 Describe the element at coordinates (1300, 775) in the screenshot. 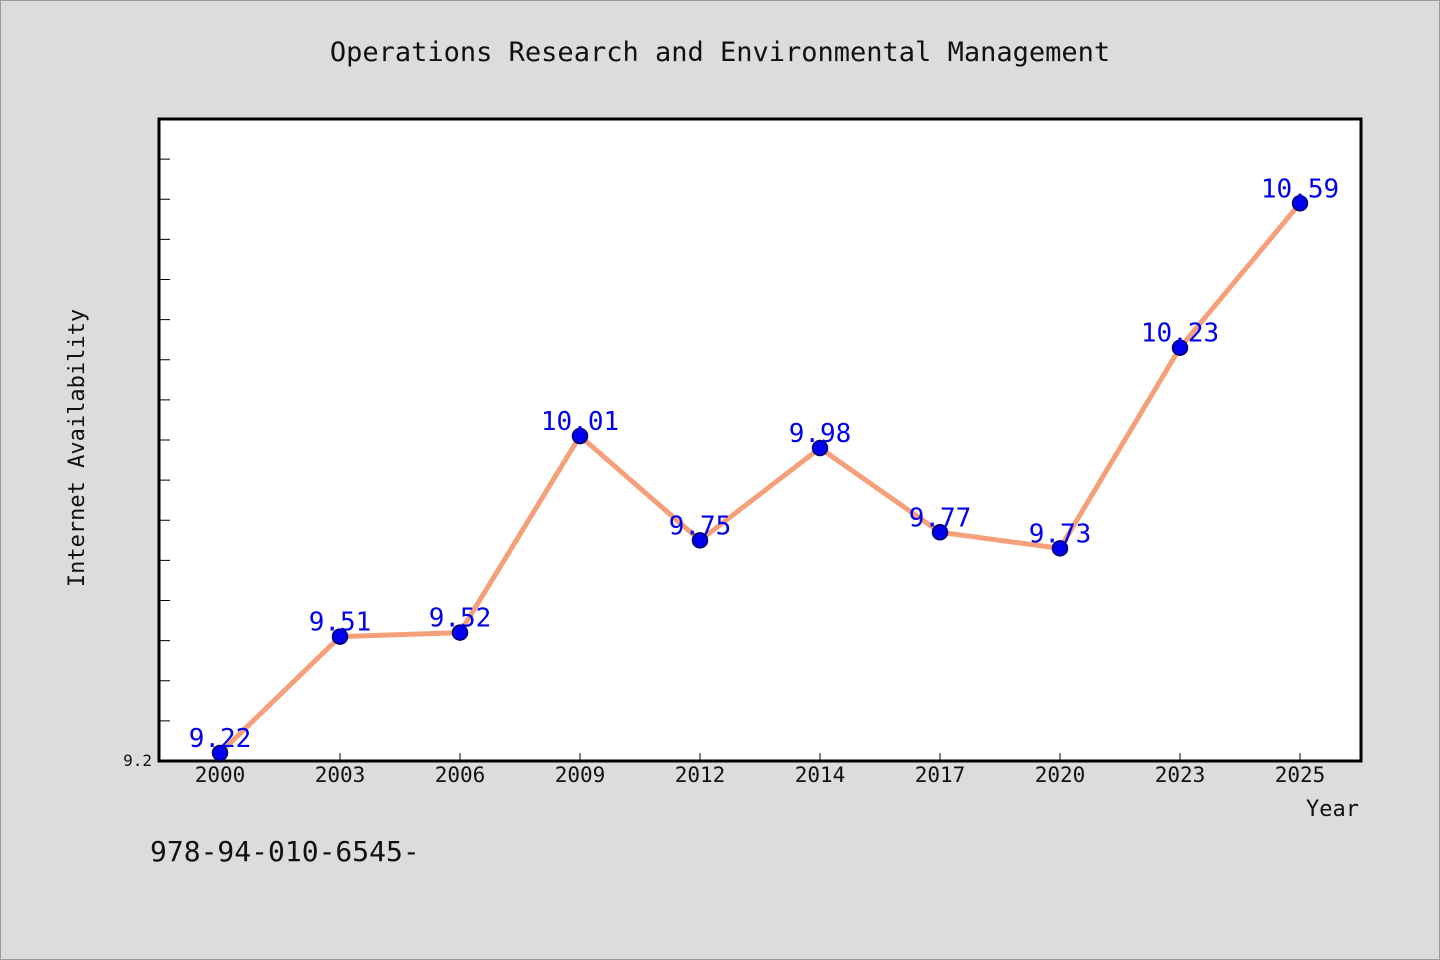

I see `x-tick-label: 2025` at that location.